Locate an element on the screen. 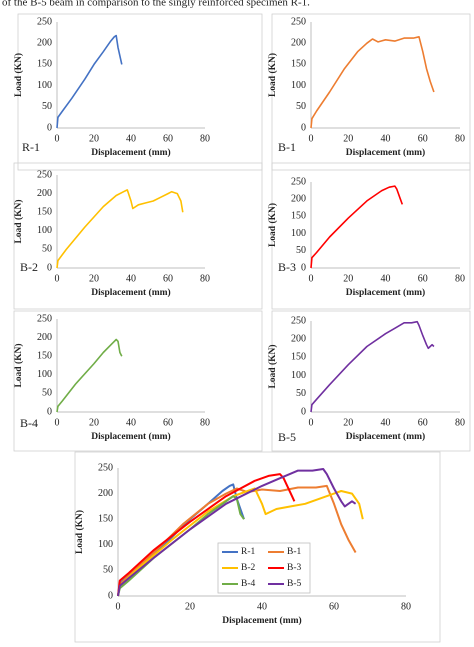 The image size is (474, 647). legend-label: B-1 is located at coordinates (294, 552).